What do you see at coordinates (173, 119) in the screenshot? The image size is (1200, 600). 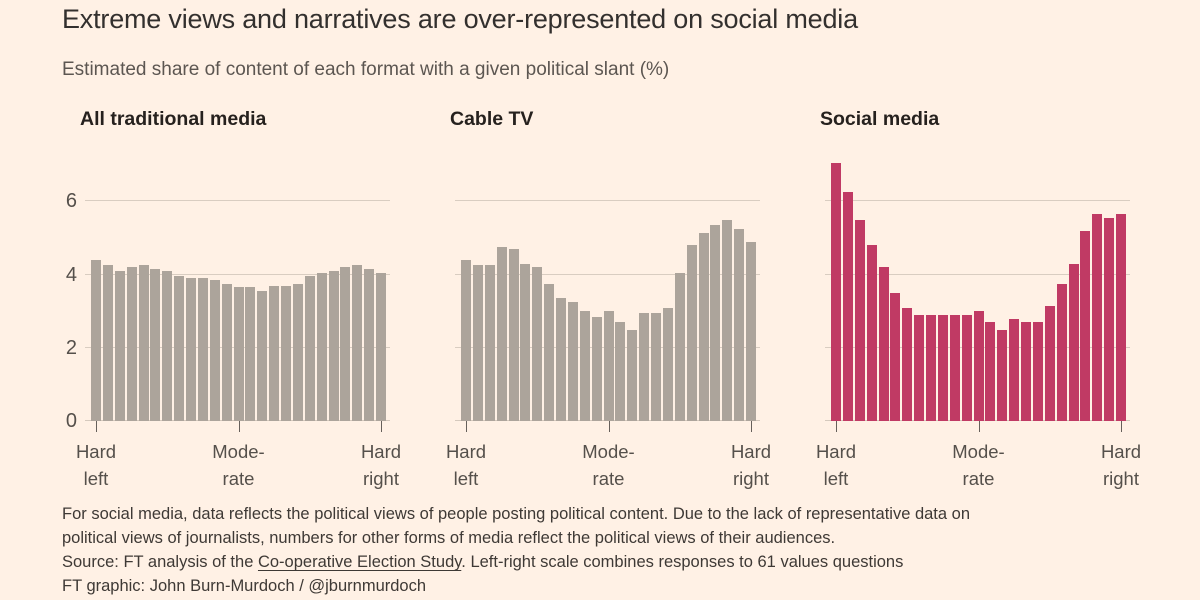 I see `chart-panel-title: All traditional media` at bounding box center [173, 119].